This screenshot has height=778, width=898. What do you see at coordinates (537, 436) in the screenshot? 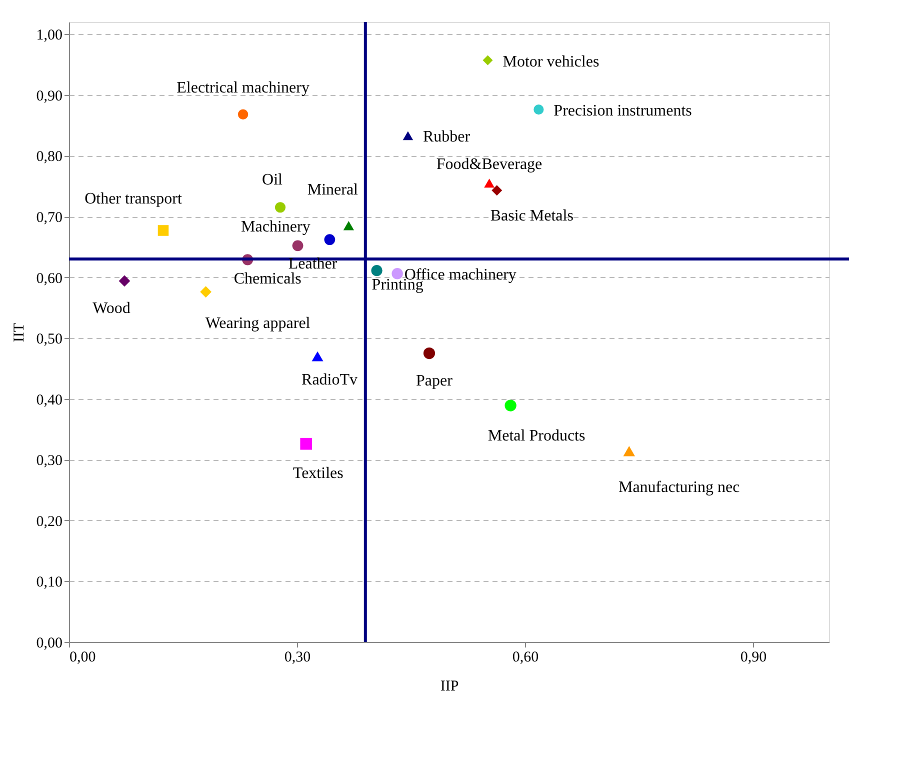
I see `series-label: Metal Products` at bounding box center [537, 436].